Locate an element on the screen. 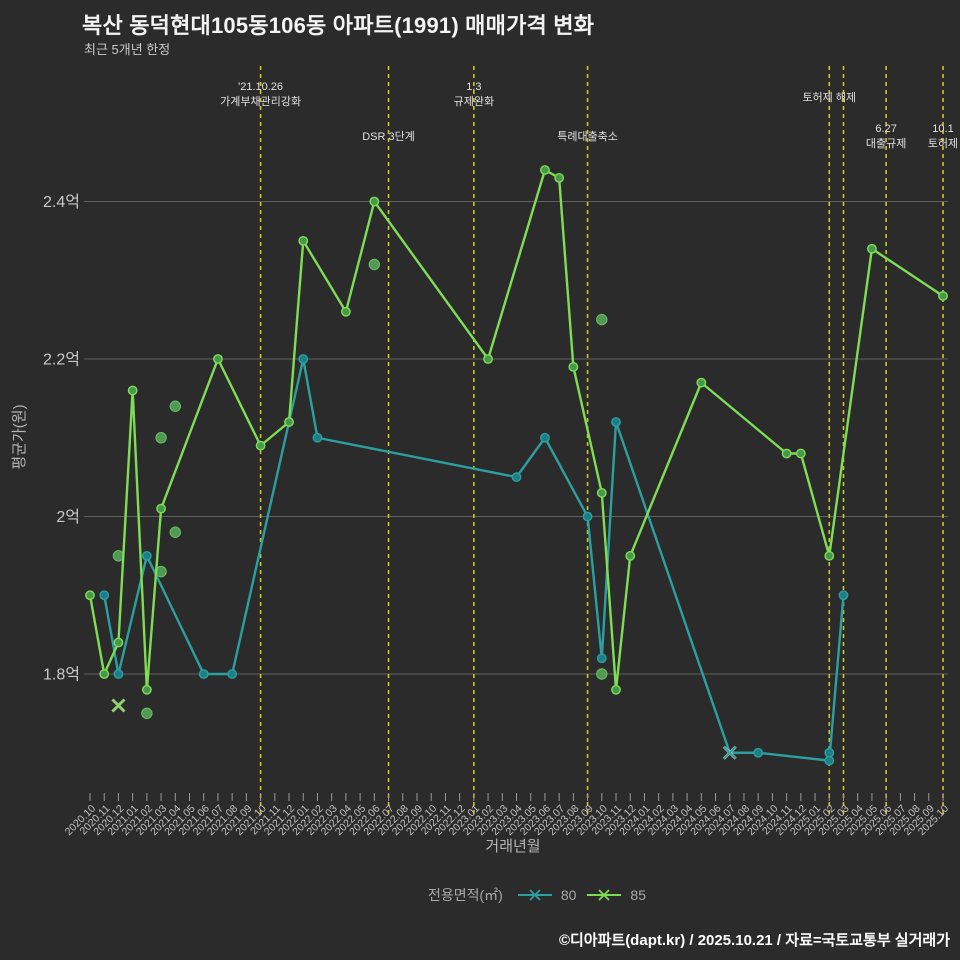 Image resolution: width=960 pixels, height=960 pixels. y-axis-title: 평균가(원) is located at coordinates (19, 436).